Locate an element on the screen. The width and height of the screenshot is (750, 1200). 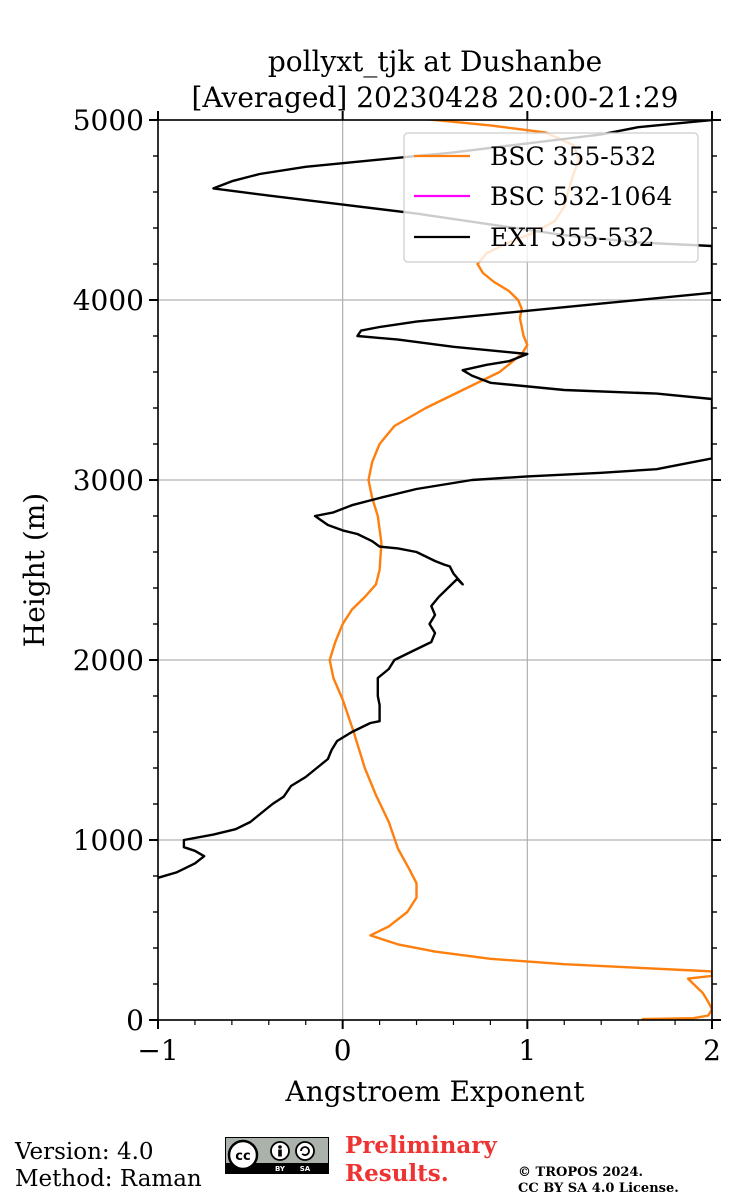
x-tick-label: 1 is located at coordinates (527, 1050).